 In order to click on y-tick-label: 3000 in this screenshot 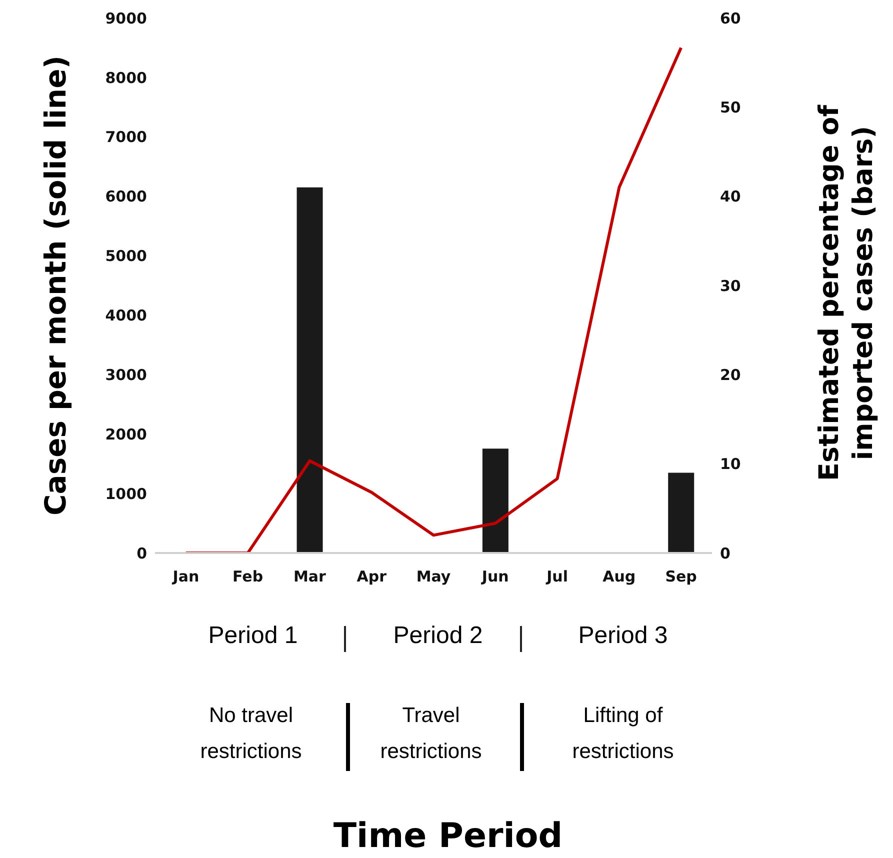, I will do `click(126, 375)`.